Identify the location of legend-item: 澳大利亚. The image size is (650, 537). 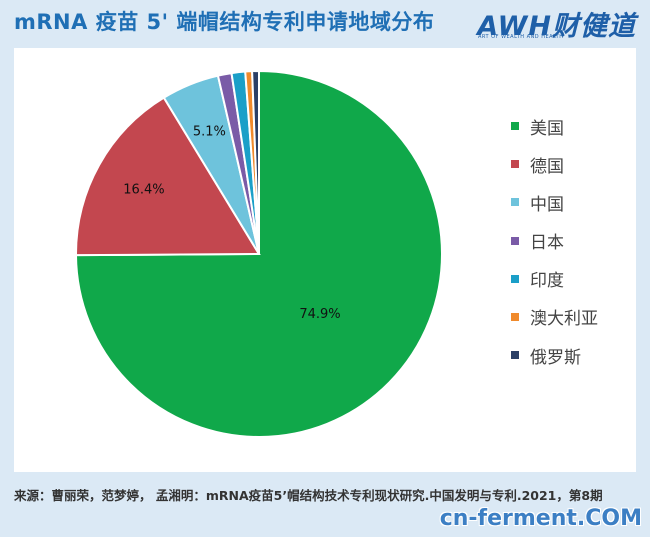
(554, 317).